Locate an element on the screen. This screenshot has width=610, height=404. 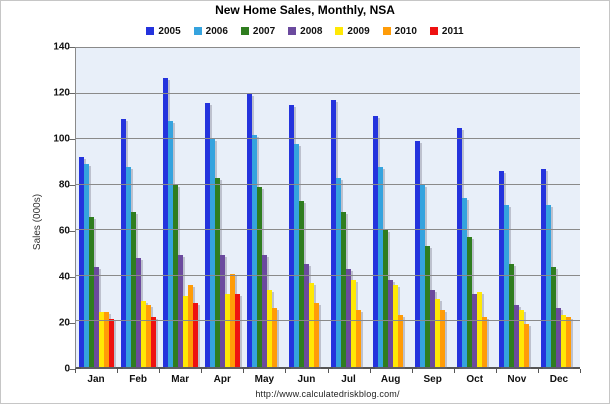
bar-2006-feb is located at coordinates (128, 266).